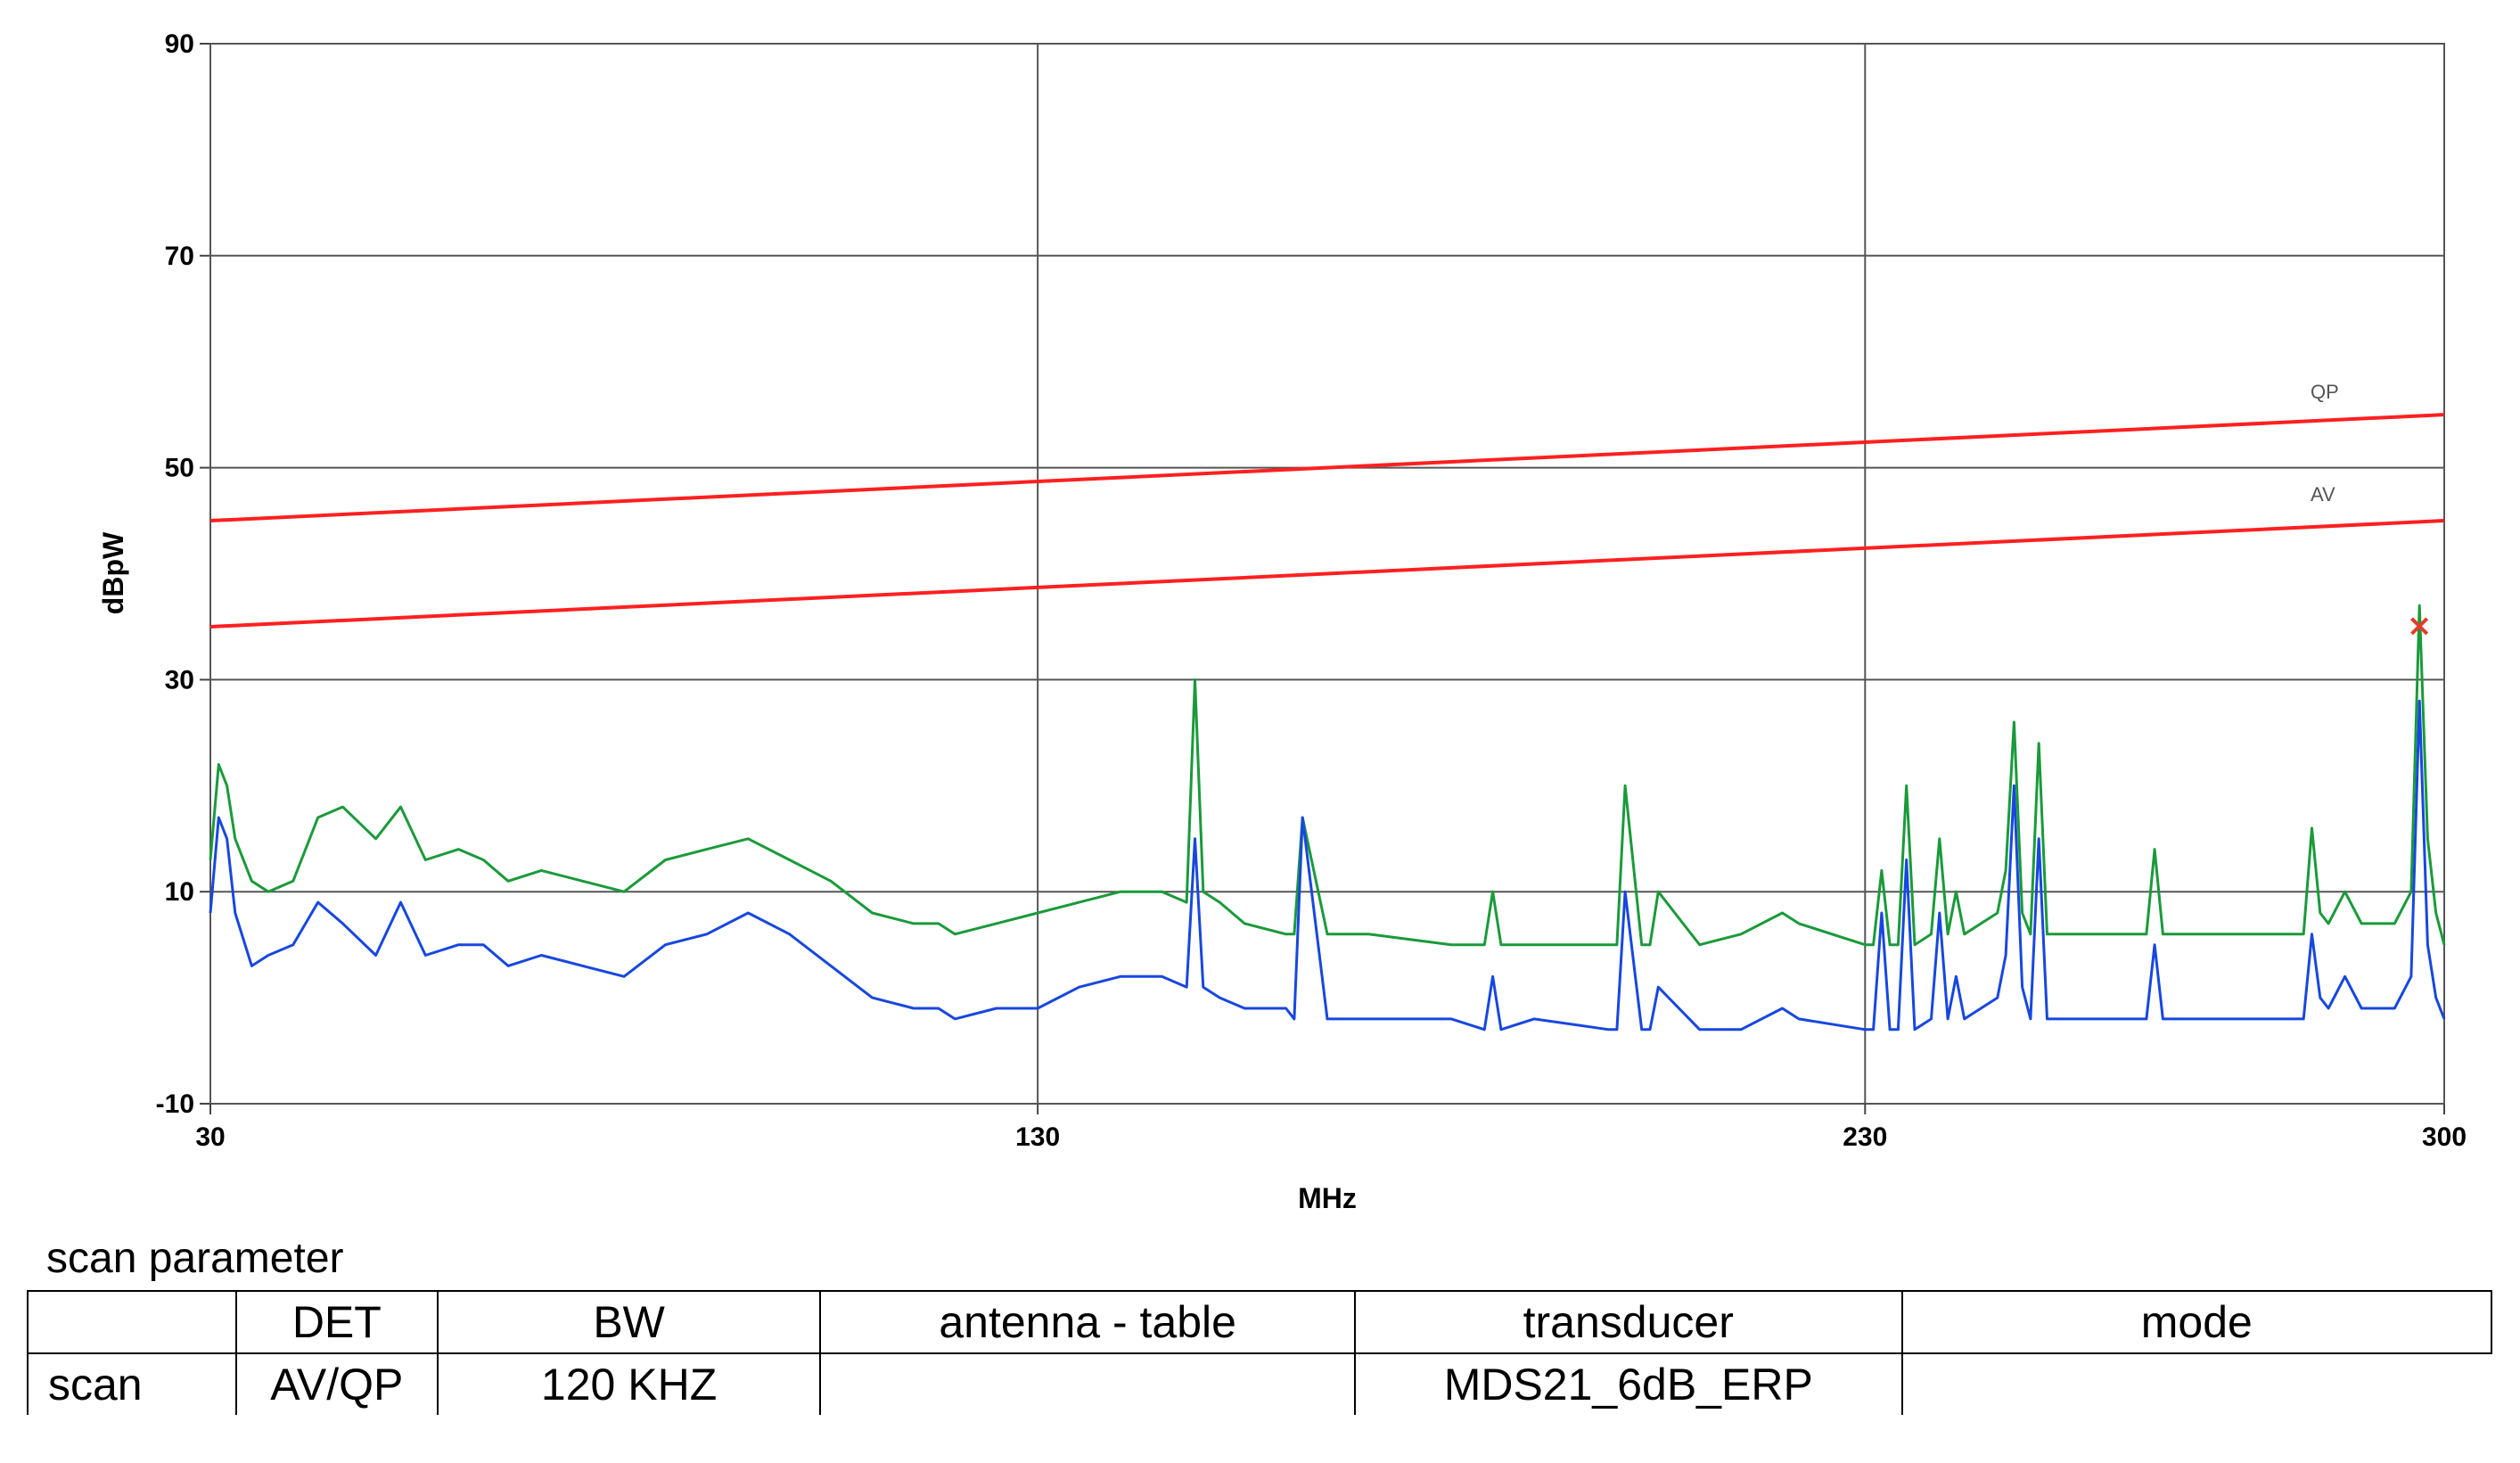 Image resolution: width=2520 pixels, height=1463 pixels. Describe the element at coordinates (175, 1104) in the screenshot. I see `y-tick-label: -10` at that location.